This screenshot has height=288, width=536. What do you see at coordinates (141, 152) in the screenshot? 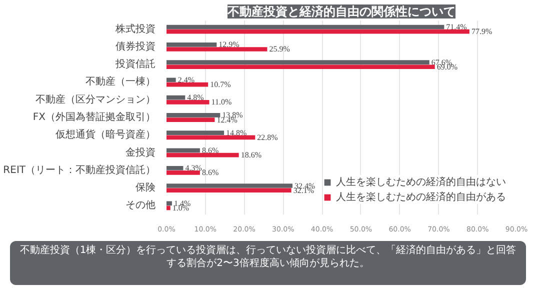
I see `y-tick-label: 金投資` at bounding box center [141, 152].